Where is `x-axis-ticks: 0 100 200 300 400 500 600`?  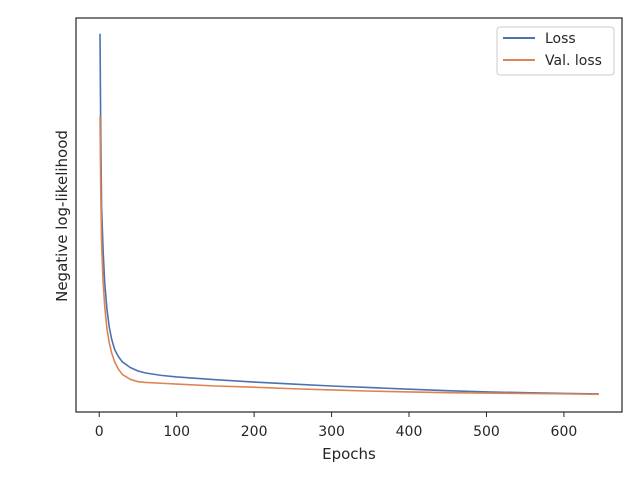
x-axis-ticks: 0 100 200 300 400 500 600 is located at coordinates (336, 426).